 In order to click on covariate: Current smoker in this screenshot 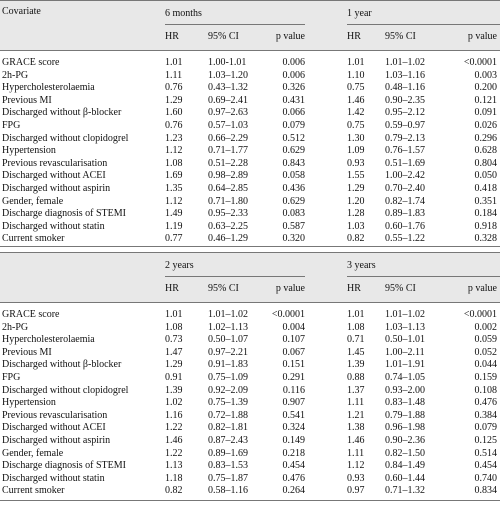, I will do `click(33, 239)`.